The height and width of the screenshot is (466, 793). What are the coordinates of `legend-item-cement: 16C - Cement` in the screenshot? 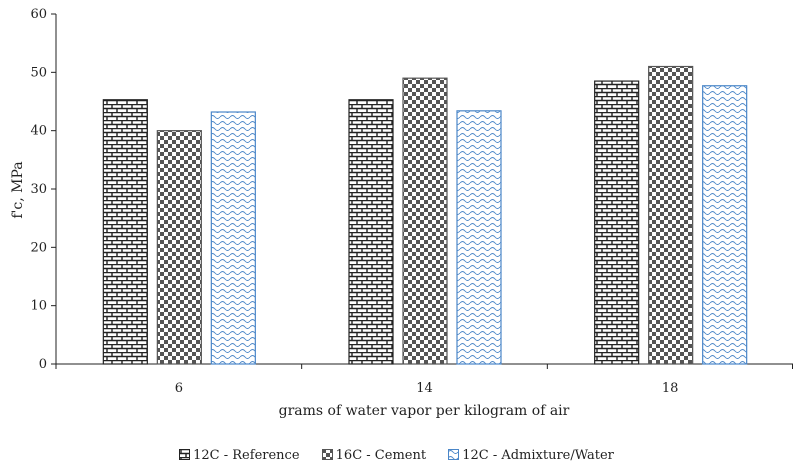 It's located at (373, 455).